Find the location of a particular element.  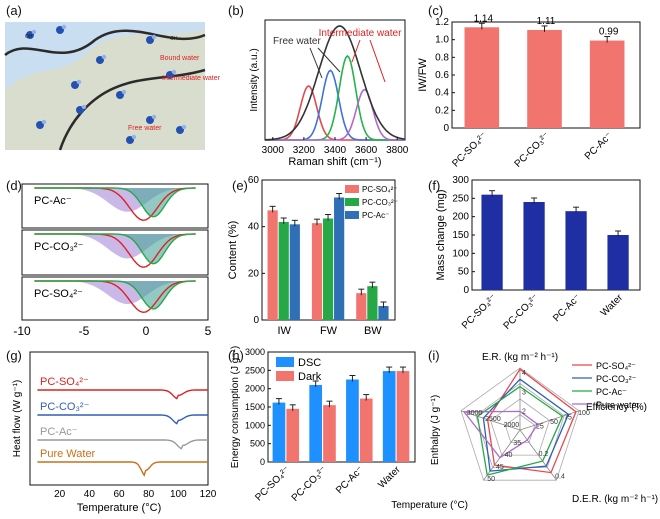

oh-label: OH is located at coordinates (174, 39).